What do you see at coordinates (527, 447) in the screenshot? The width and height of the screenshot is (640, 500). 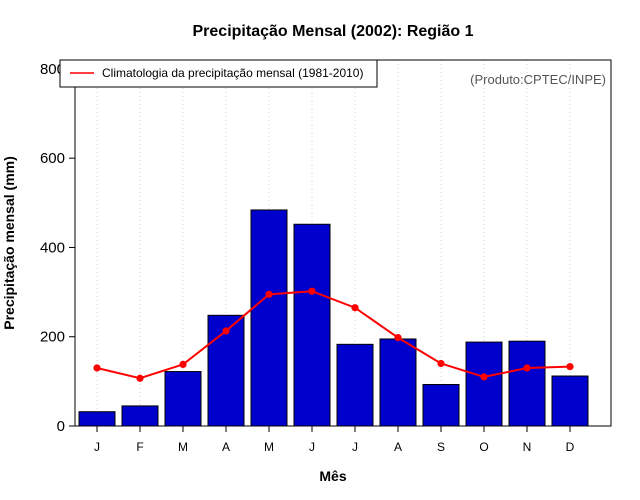 I see `x-tick-label: N` at bounding box center [527, 447].